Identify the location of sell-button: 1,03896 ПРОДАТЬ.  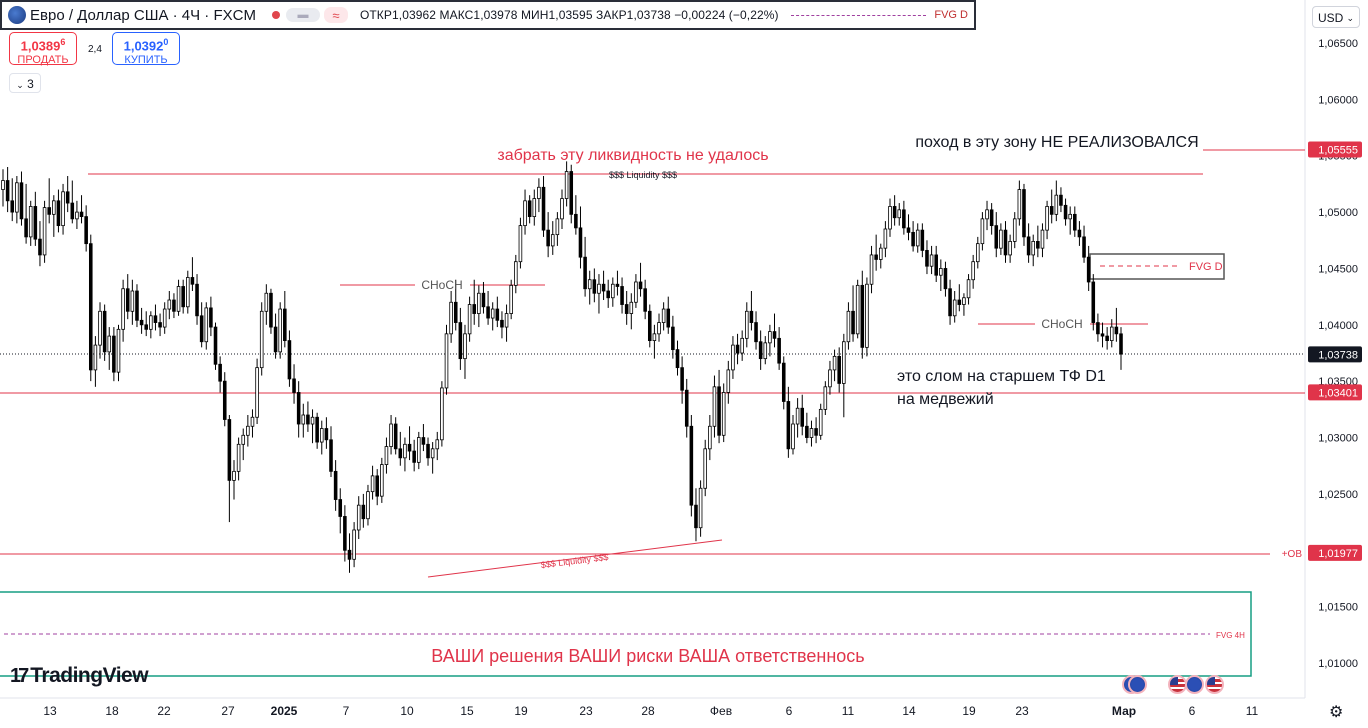
(43, 49).